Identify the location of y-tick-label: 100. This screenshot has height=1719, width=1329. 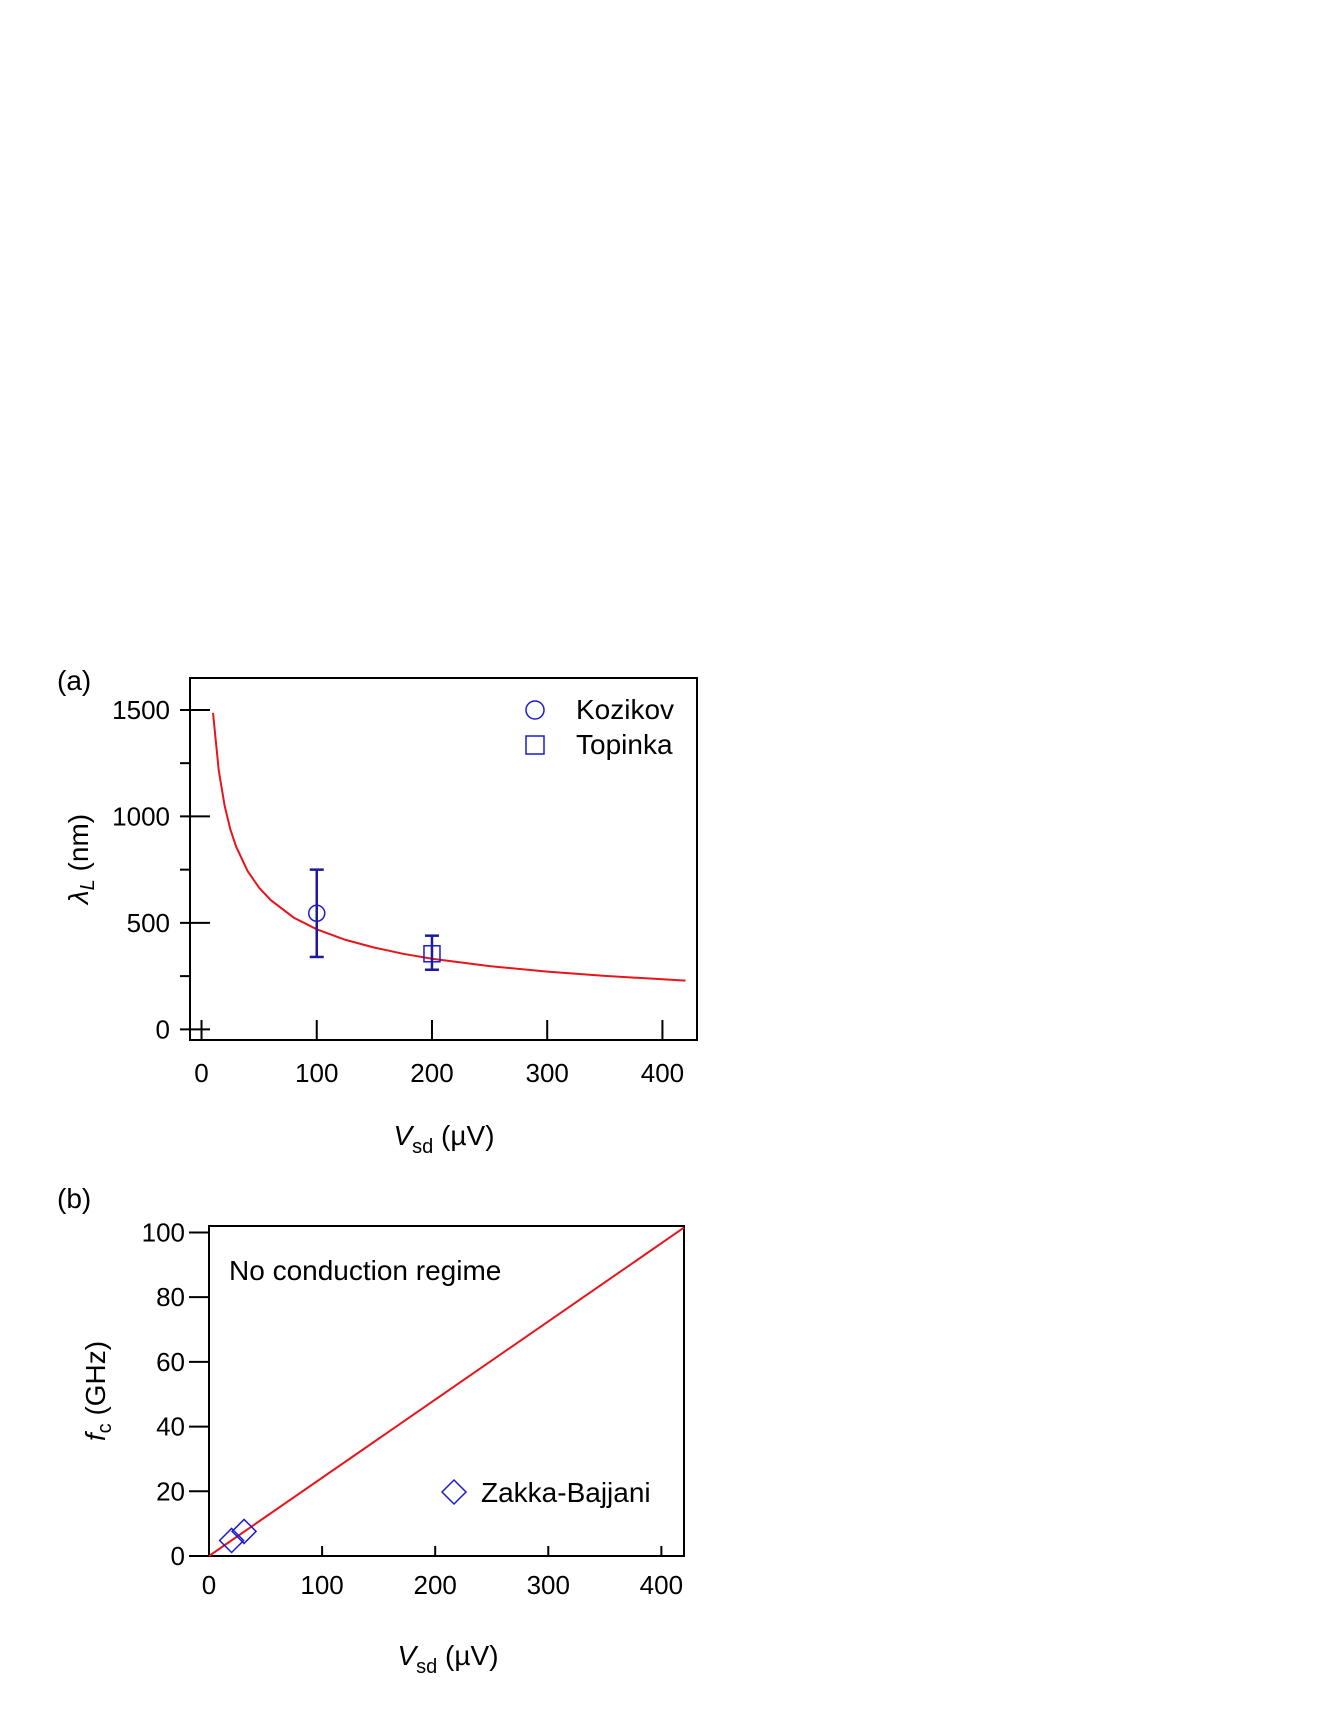
(163, 1232).